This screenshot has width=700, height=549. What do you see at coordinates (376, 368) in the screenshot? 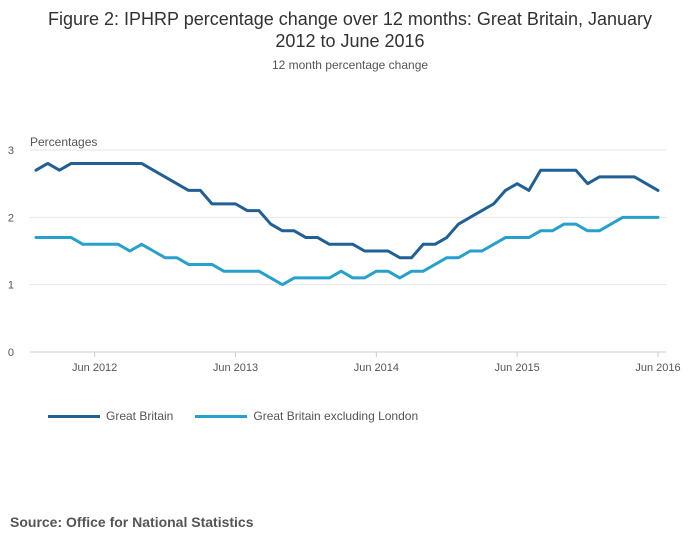
I see `x-tick-label: Jun 2014` at bounding box center [376, 368].